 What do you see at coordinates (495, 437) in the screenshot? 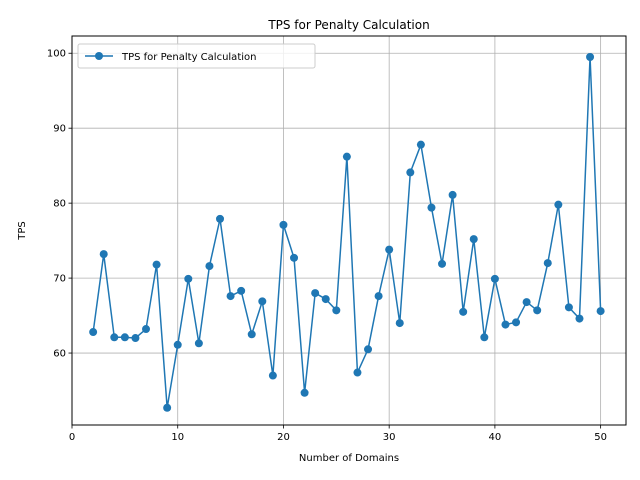
I see `x-tick-label: 40` at bounding box center [495, 437].